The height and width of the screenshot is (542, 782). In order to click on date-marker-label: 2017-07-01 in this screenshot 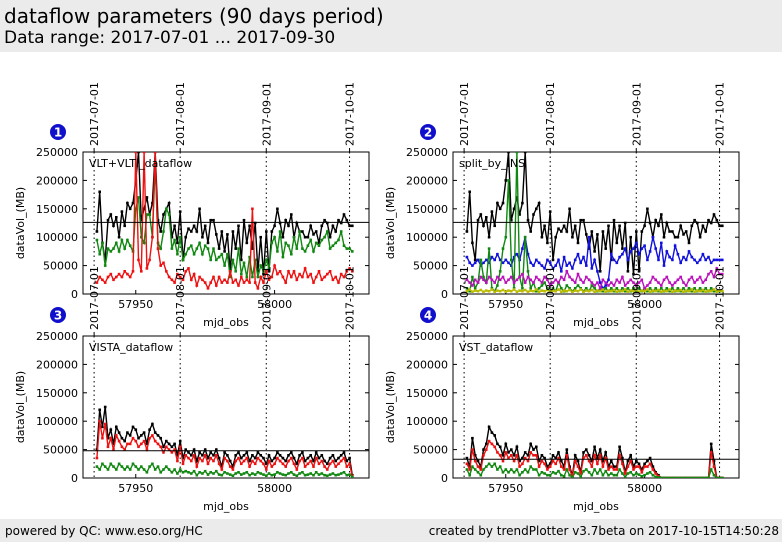, I will do `click(464, 298)`.